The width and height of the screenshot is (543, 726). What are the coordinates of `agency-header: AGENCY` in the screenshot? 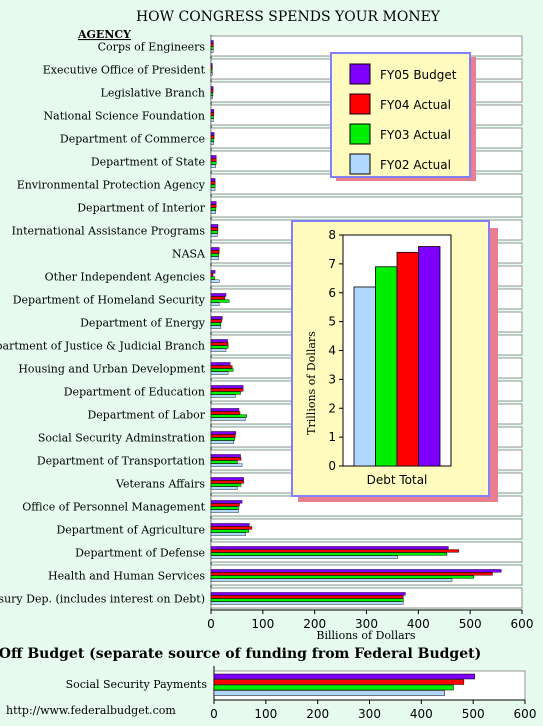 It's located at (104, 34).